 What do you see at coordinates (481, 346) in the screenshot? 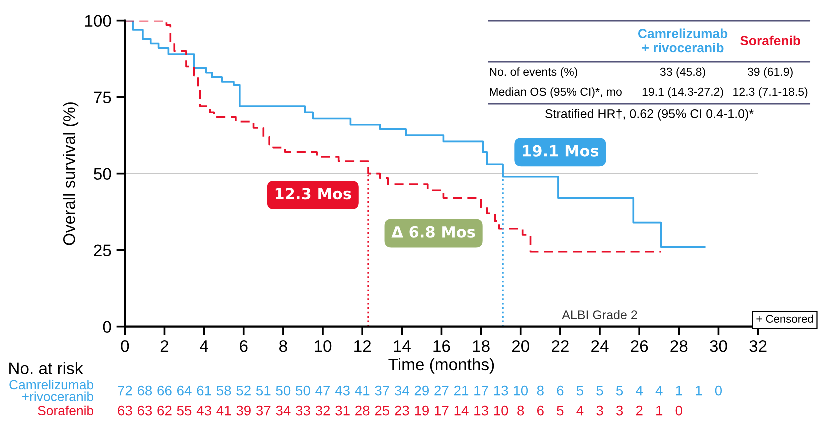
I see `x-tick-label: 18` at bounding box center [481, 346].